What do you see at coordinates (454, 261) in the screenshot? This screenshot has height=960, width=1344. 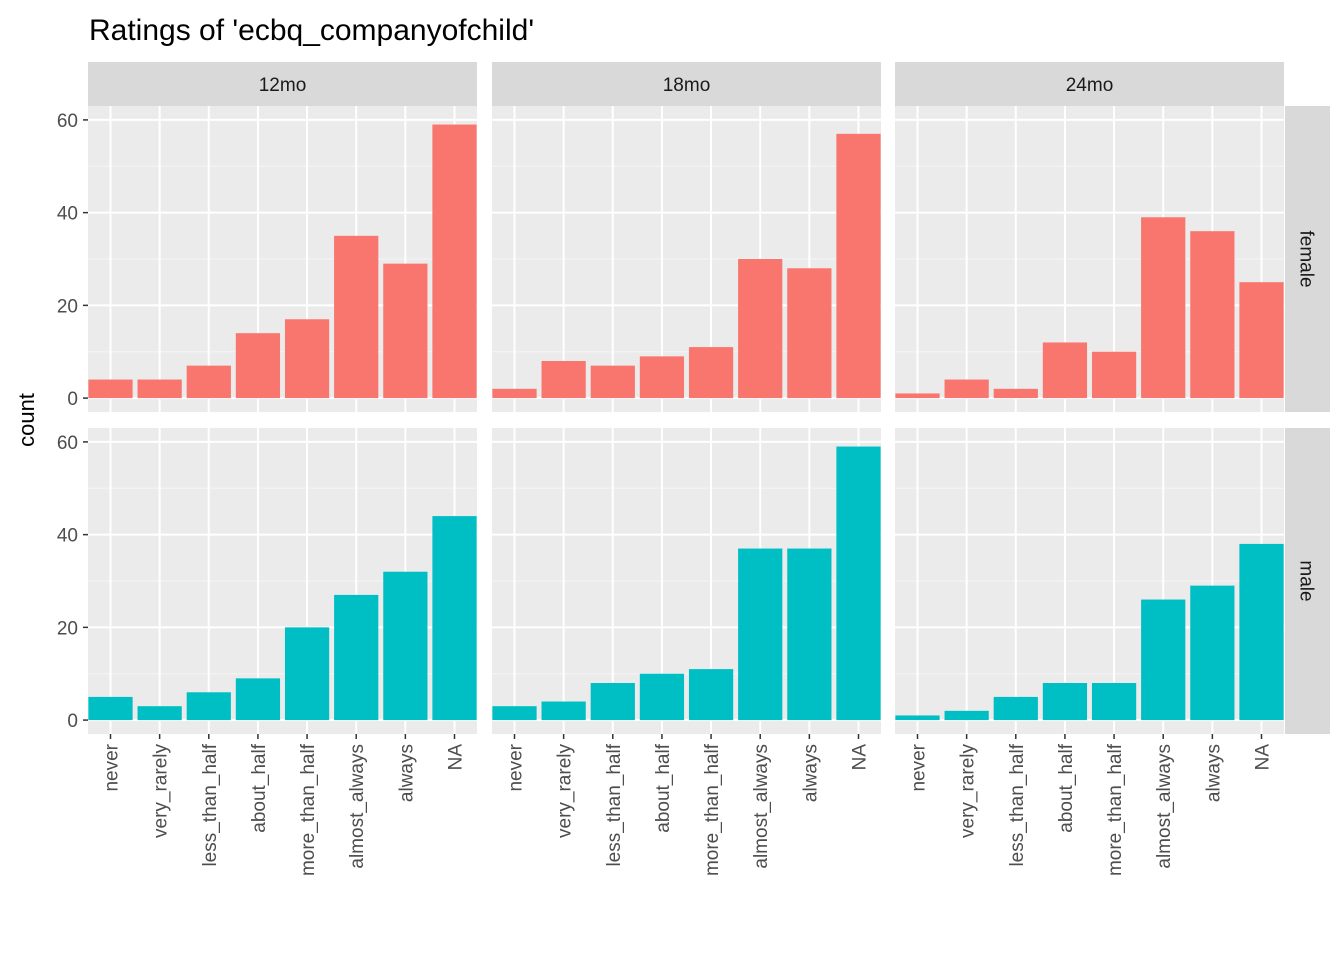 I see `bar-female-12mo-NA` at bounding box center [454, 261].